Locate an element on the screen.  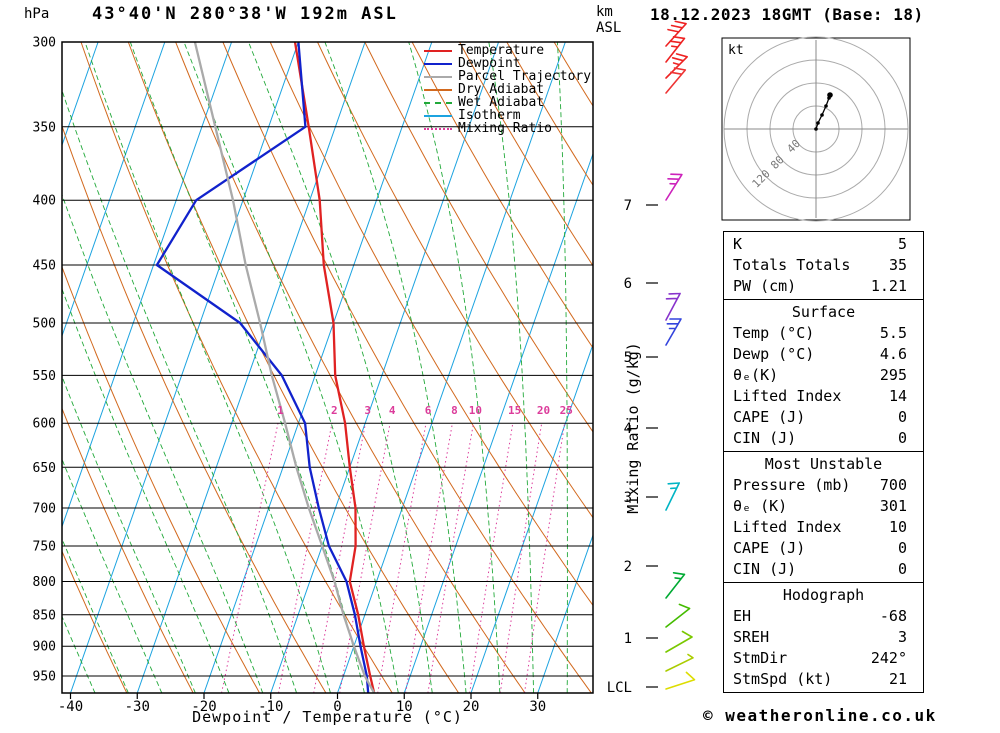
legend-item: Isotherm is located at coordinates (507, 115).